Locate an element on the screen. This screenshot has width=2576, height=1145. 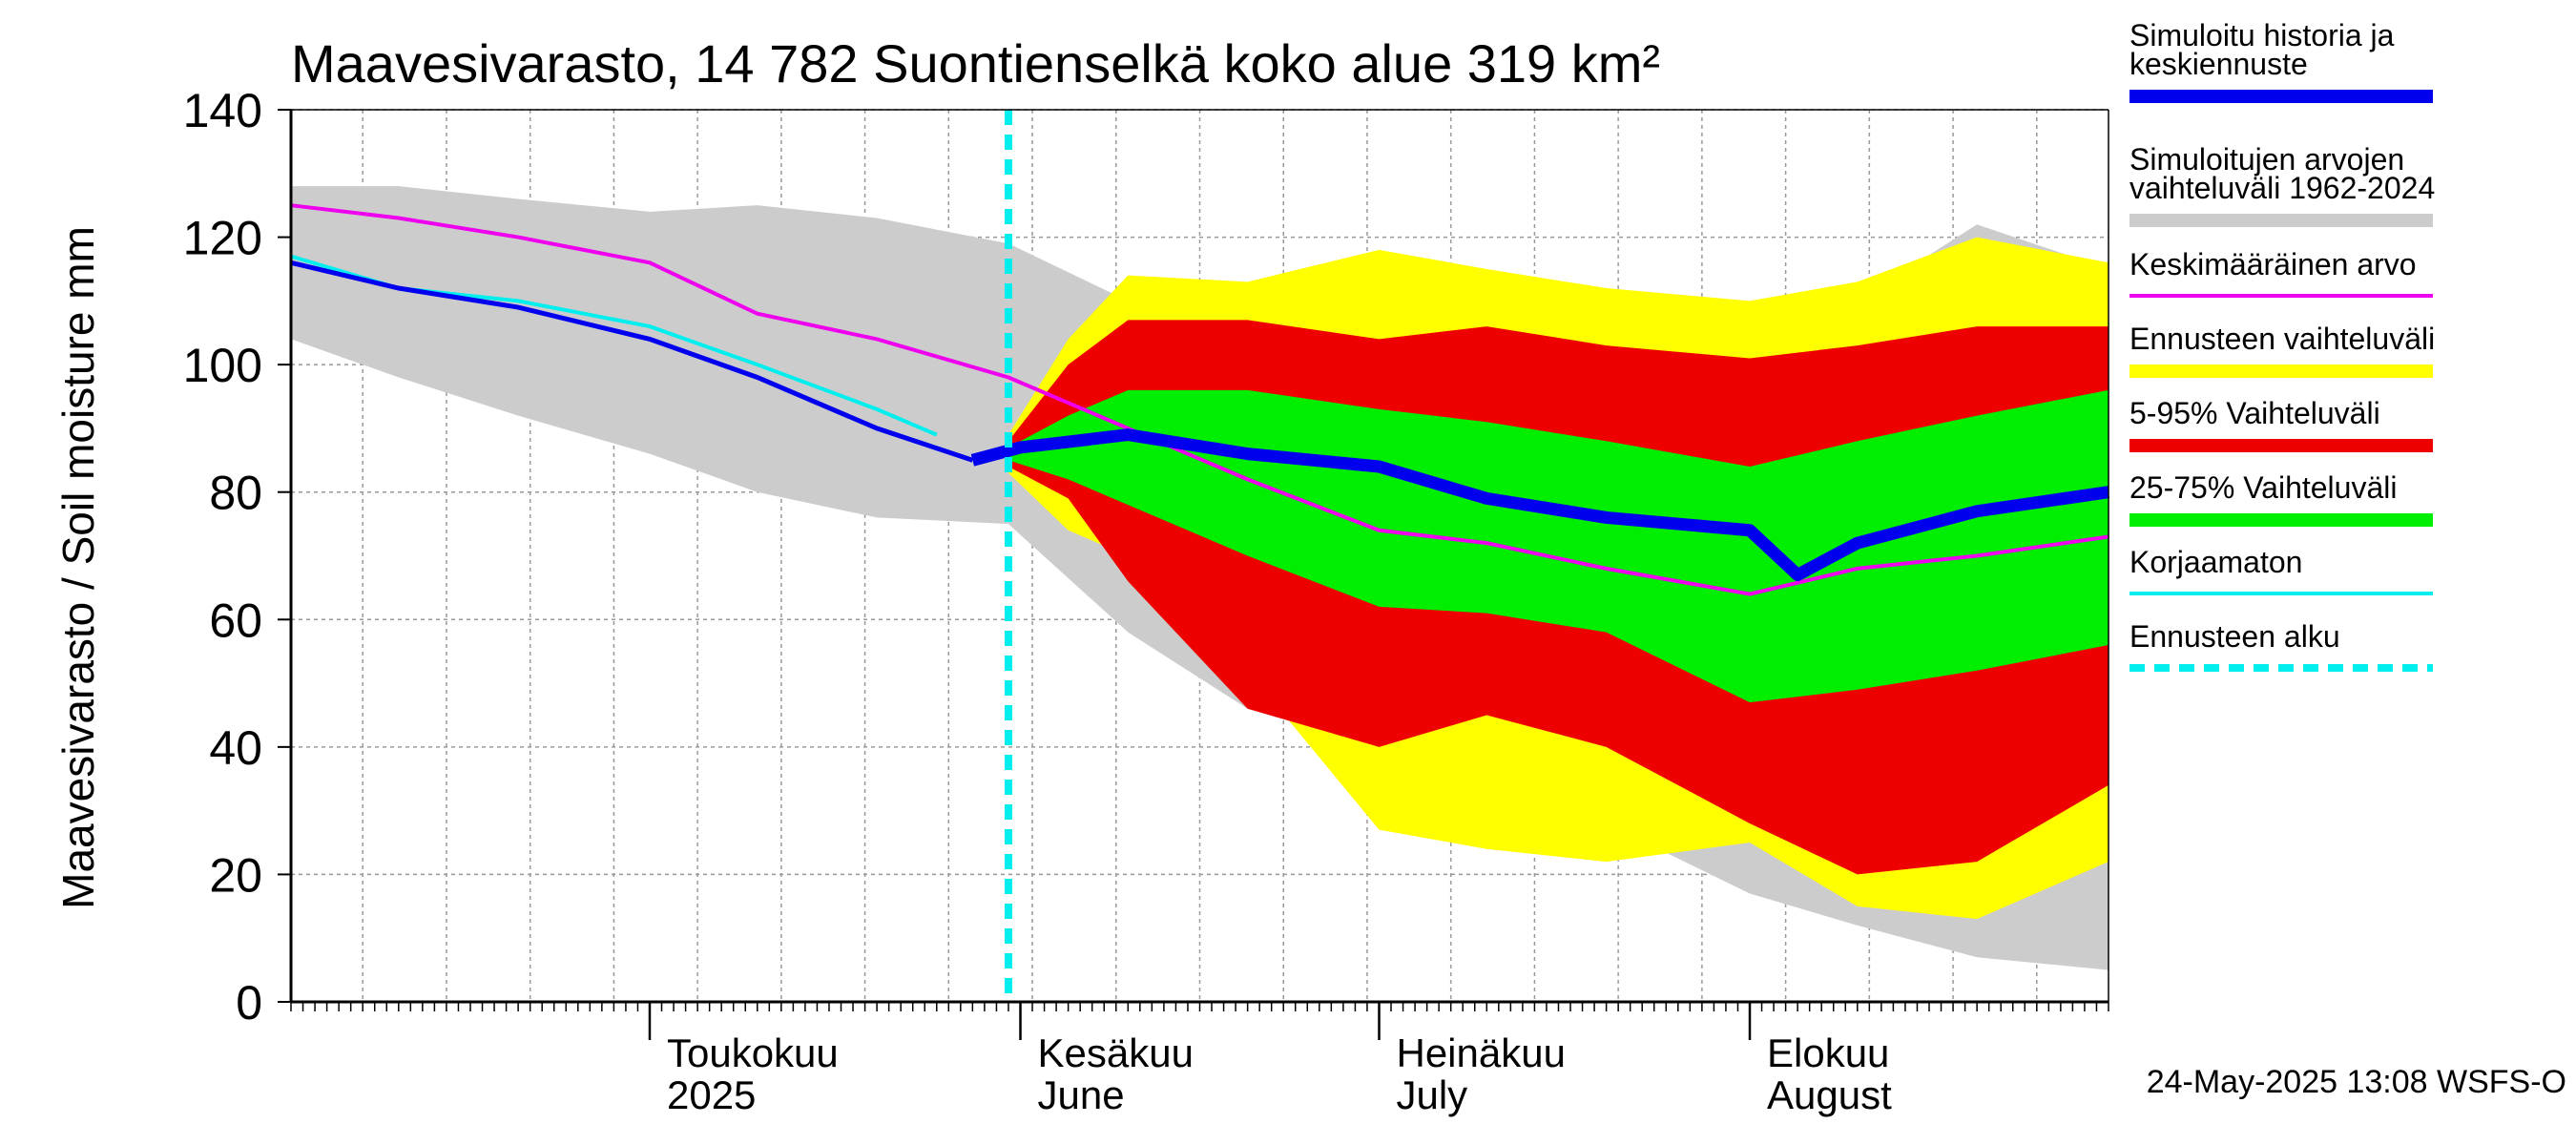
legend-label: Simuloitu historia ja is located at coordinates (2262, 35).